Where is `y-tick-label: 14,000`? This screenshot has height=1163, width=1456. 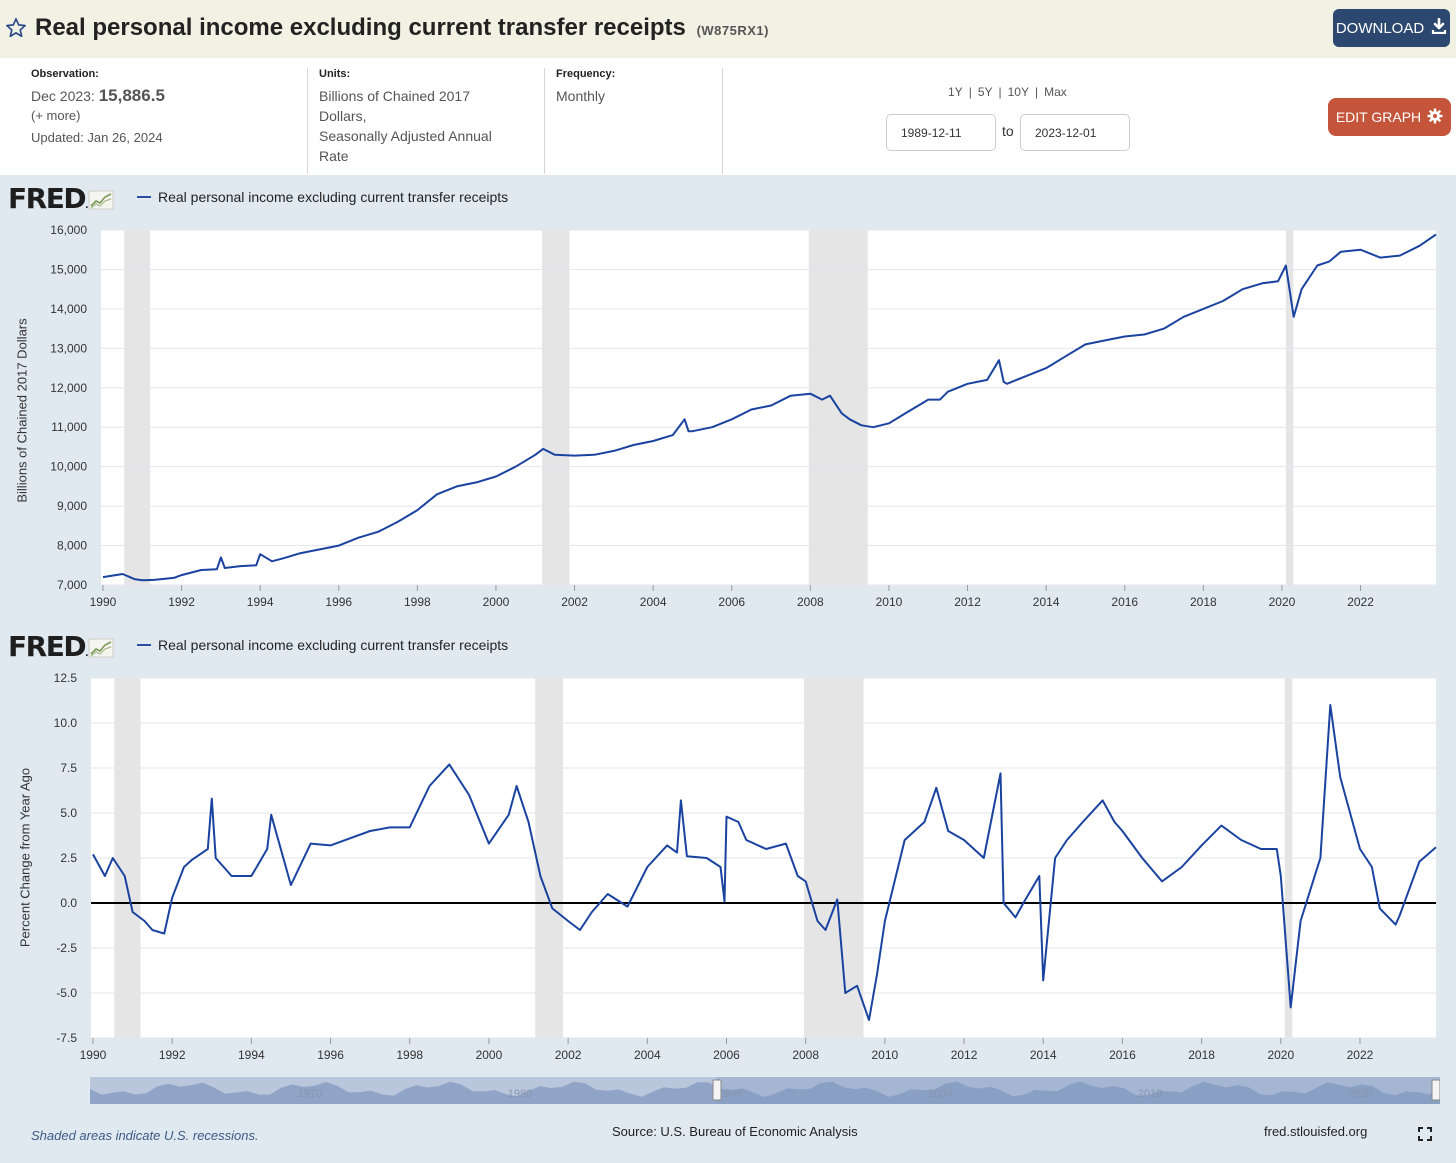 y-tick-label: 14,000 is located at coordinates (68, 309).